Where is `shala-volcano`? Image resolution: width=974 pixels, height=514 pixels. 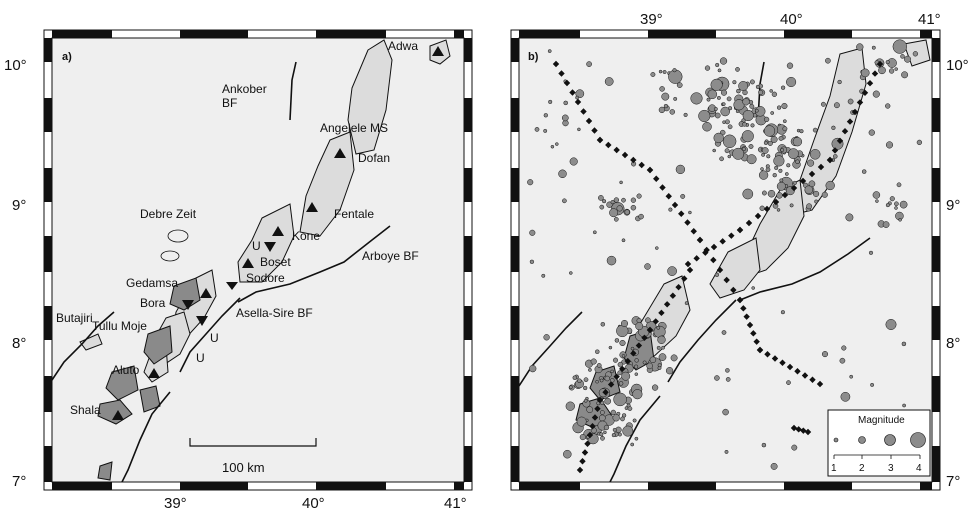
shala-volcano is located at coordinates (118, 415).